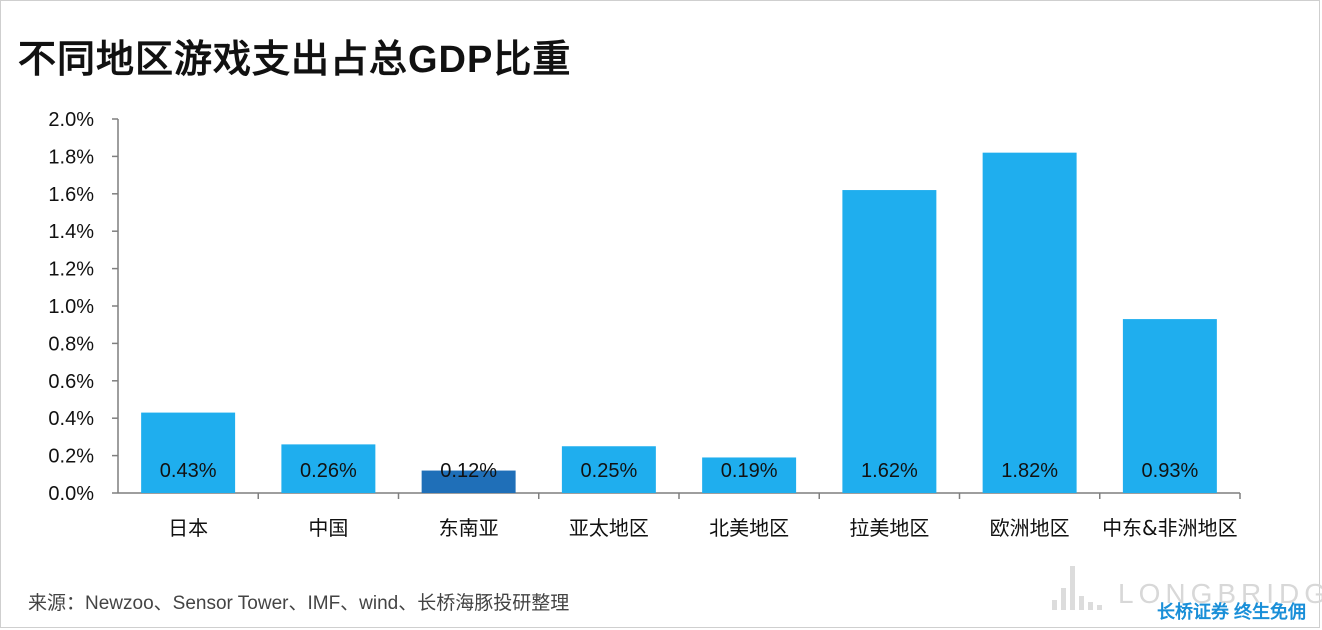 The width and height of the screenshot is (1322, 630). What do you see at coordinates (469, 528) in the screenshot?
I see `x-category-label: 东南亚` at bounding box center [469, 528].